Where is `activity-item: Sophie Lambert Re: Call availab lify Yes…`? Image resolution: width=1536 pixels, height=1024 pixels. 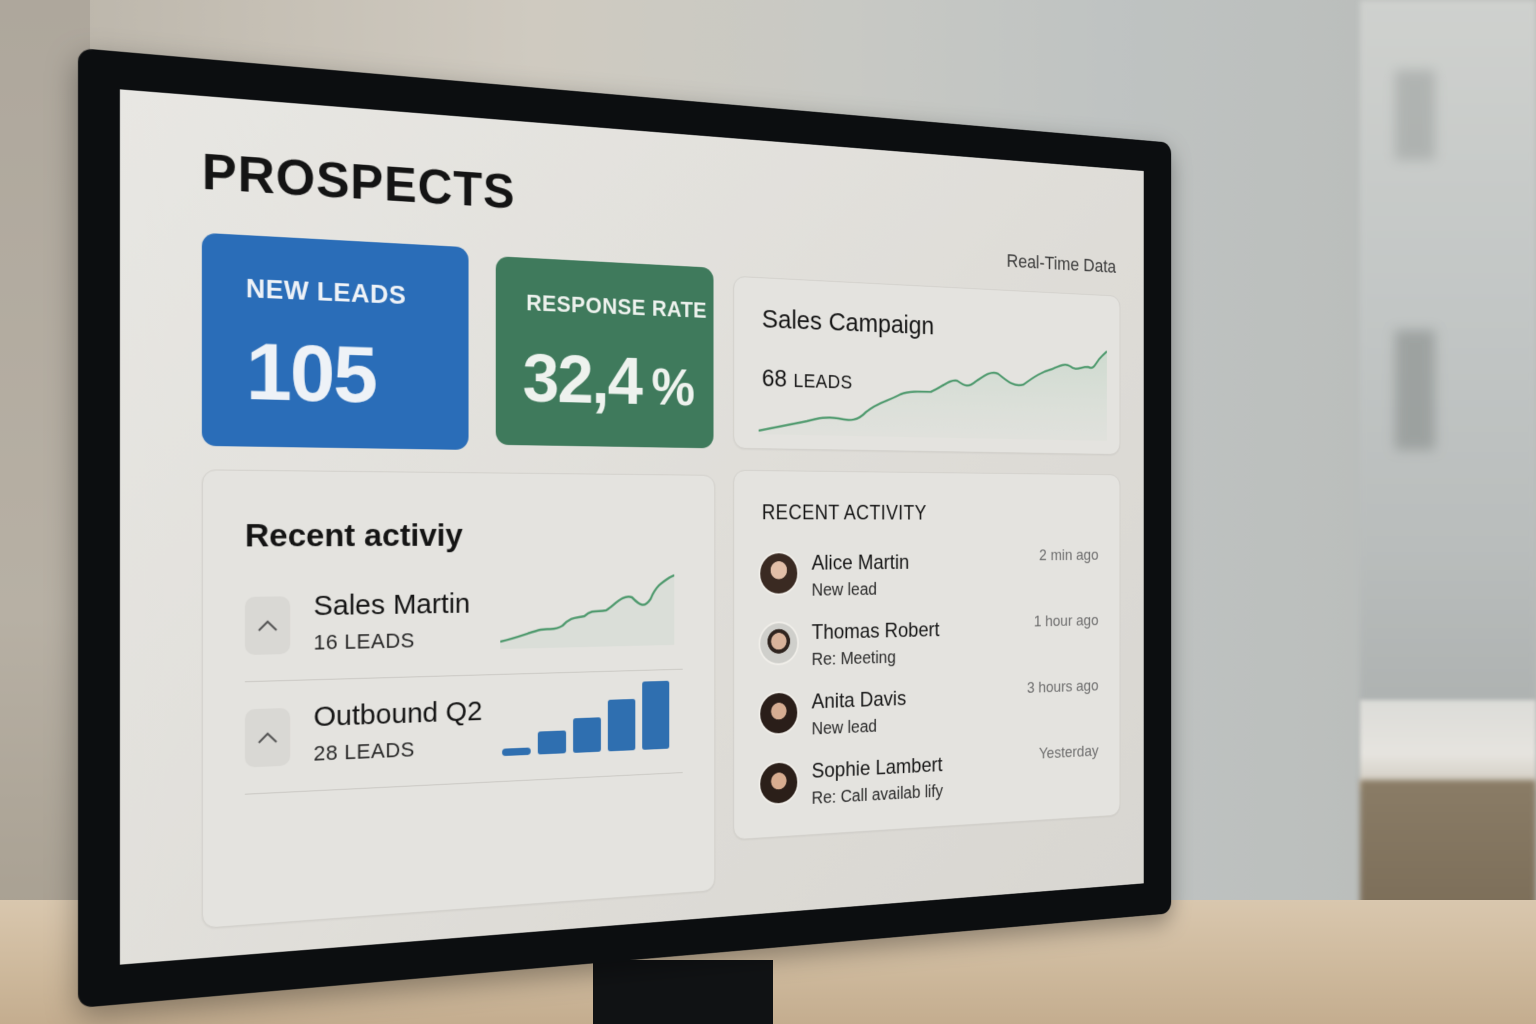 activity-item: Sophie Lambert Re: Call availab lify Yes… is located at coordinates (932, 781).